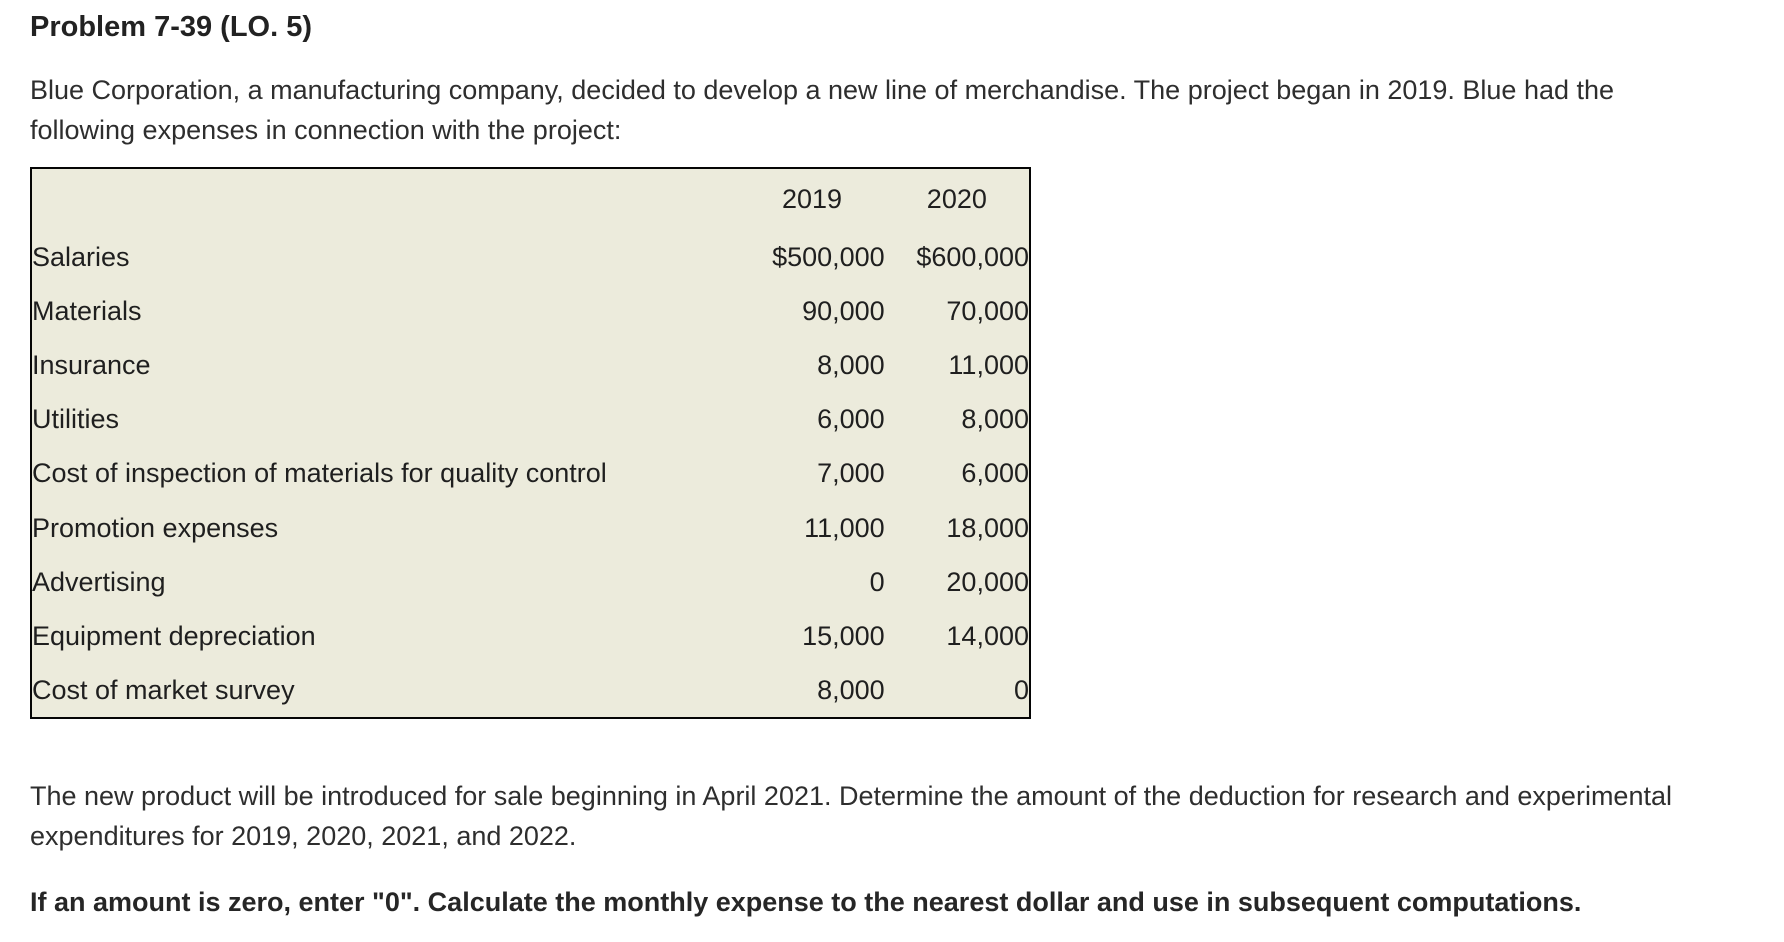  I want to click on value-2020: 18,000, so click(987, 527).